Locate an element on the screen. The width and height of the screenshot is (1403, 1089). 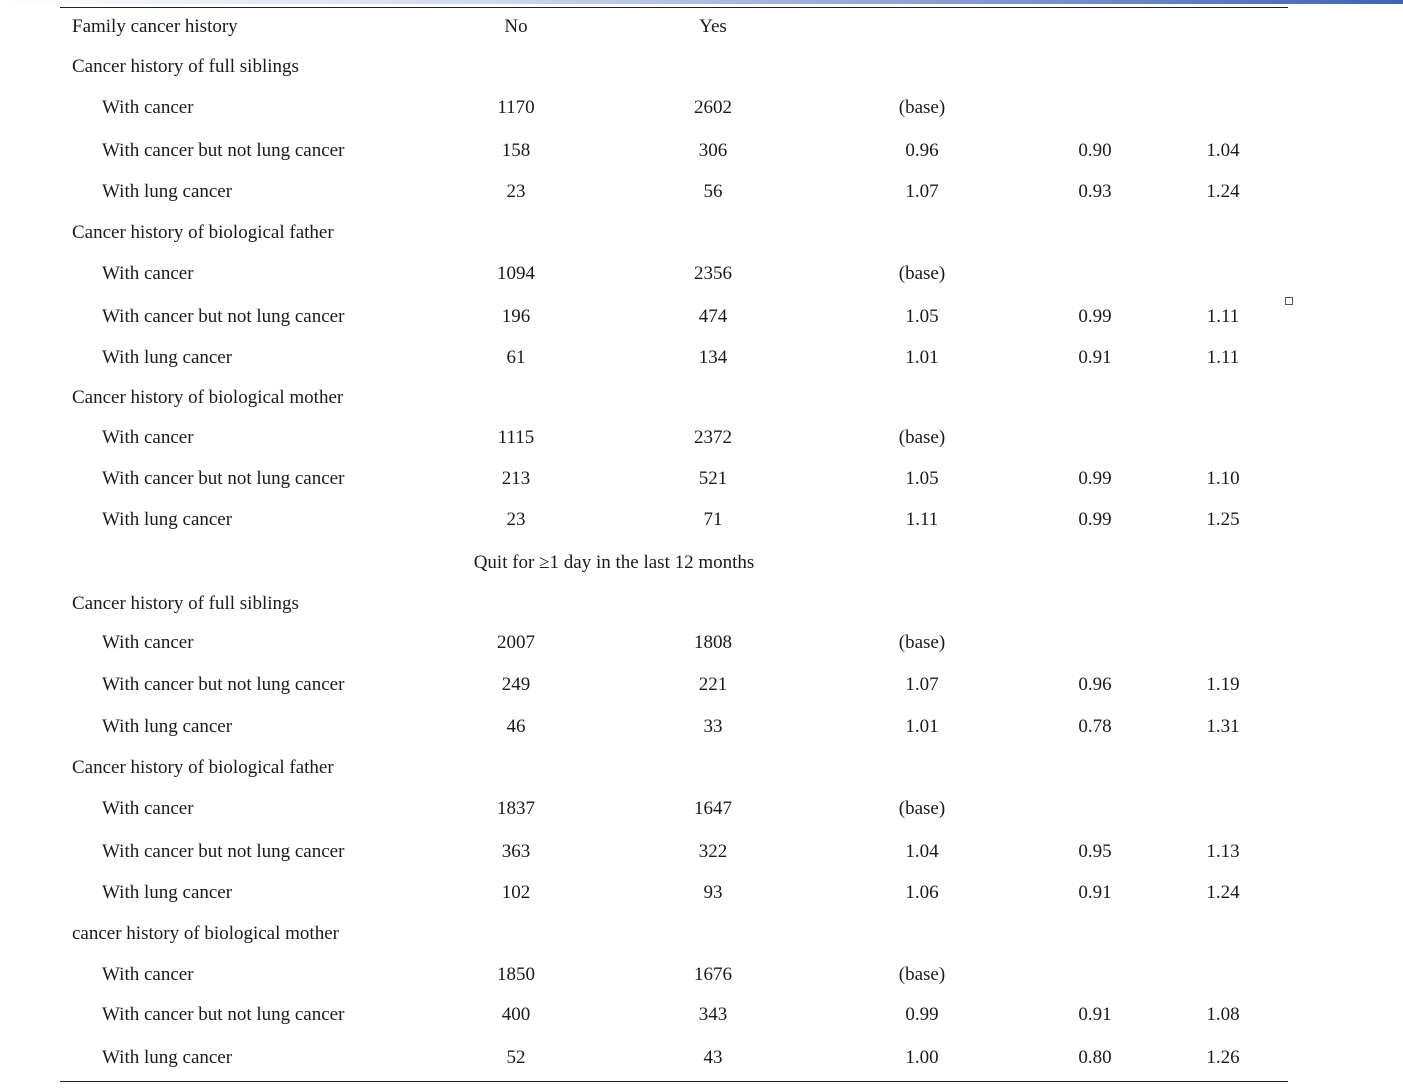
table-row: With lung cancer 52 43 1.00 0.80 1.26 is located at coordinates (701, 1058).